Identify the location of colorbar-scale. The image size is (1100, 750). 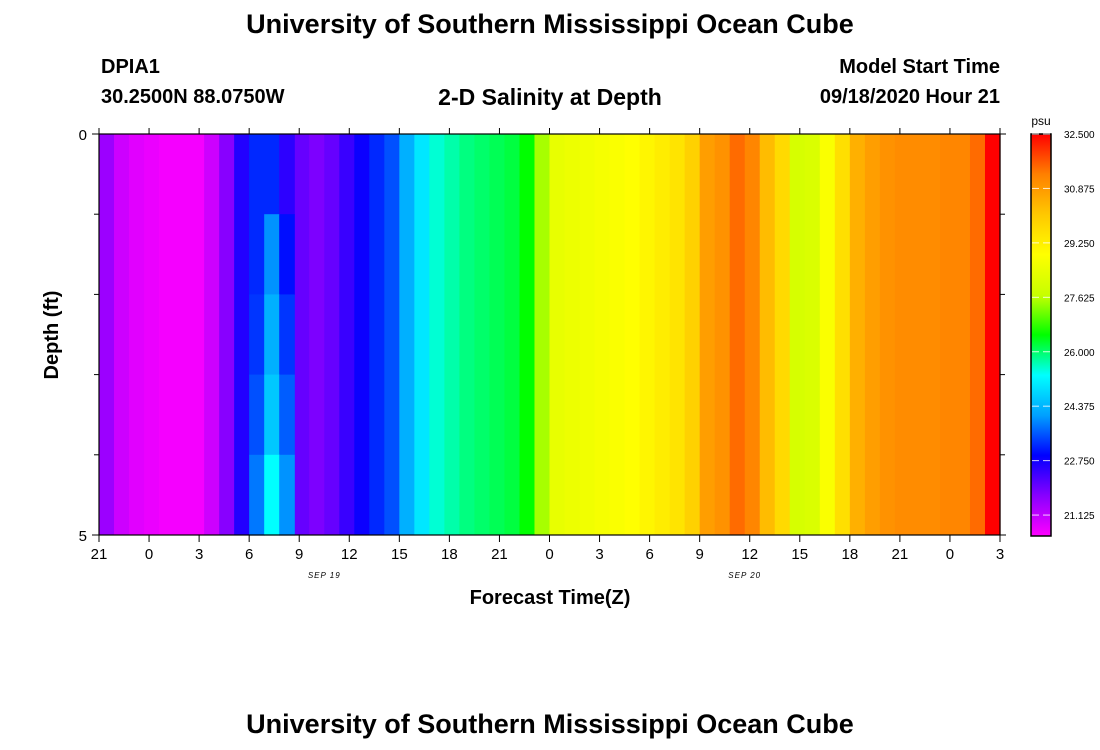
(1041, 335).